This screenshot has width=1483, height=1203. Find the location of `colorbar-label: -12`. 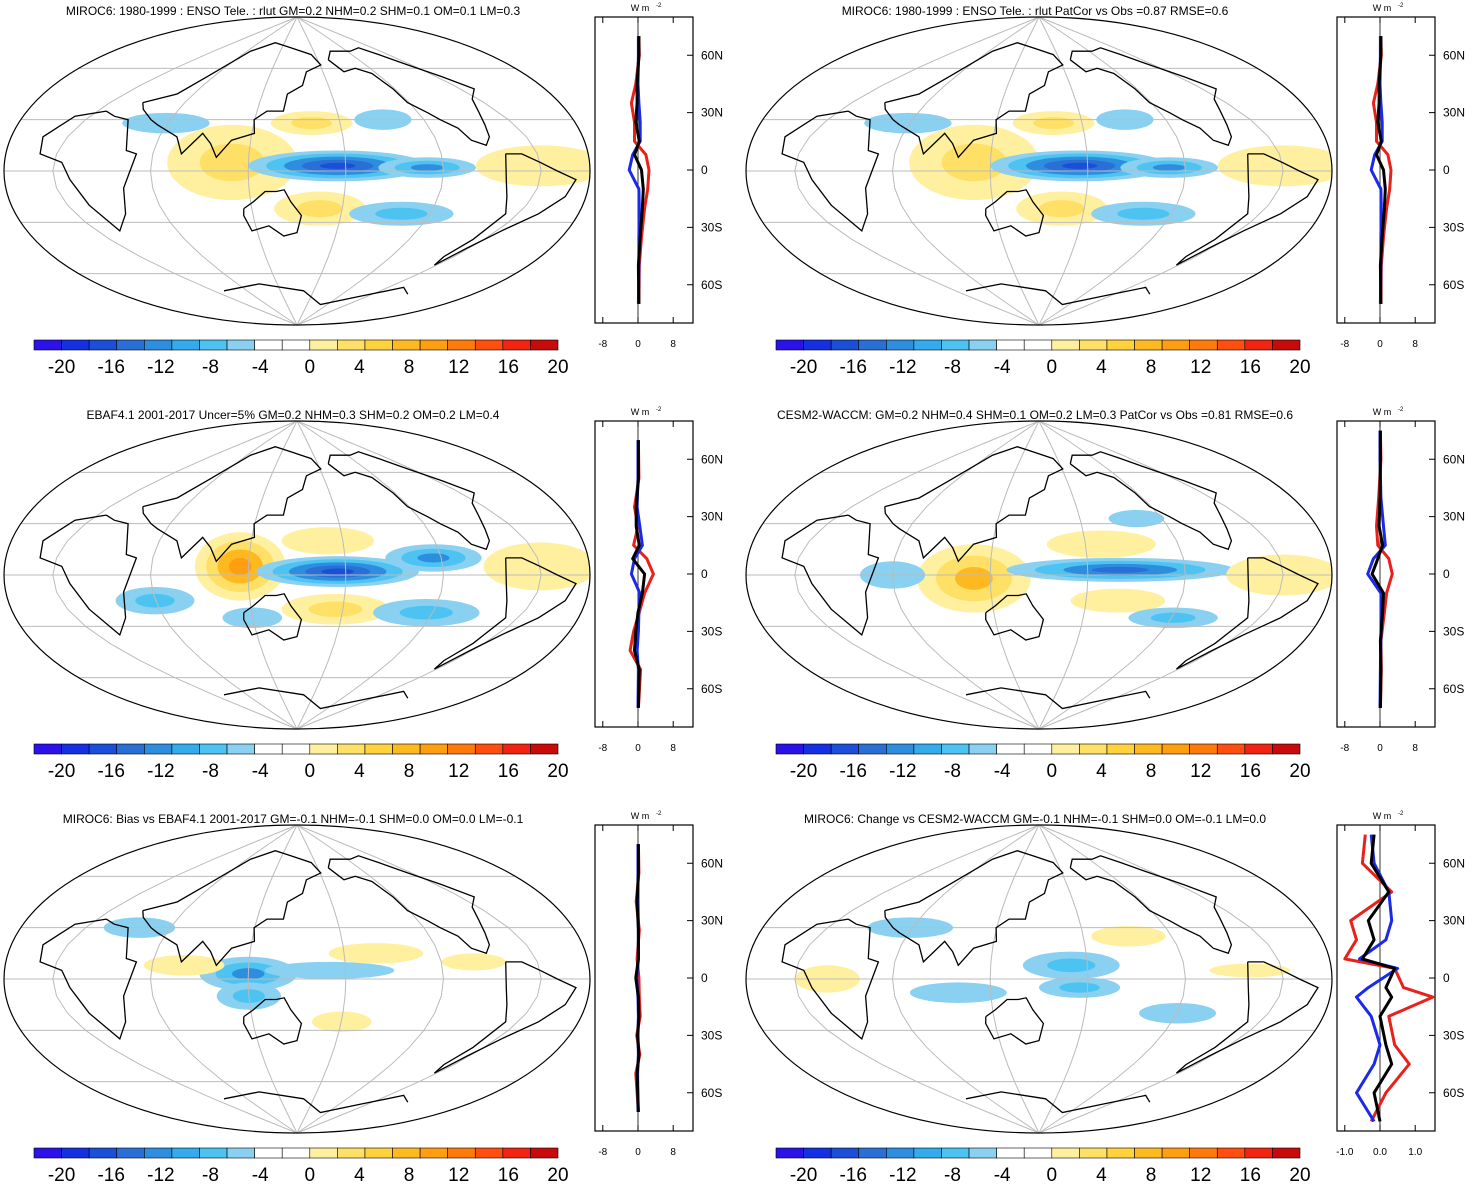

colorbar-label: -12 is located at coordinates (160, 367).